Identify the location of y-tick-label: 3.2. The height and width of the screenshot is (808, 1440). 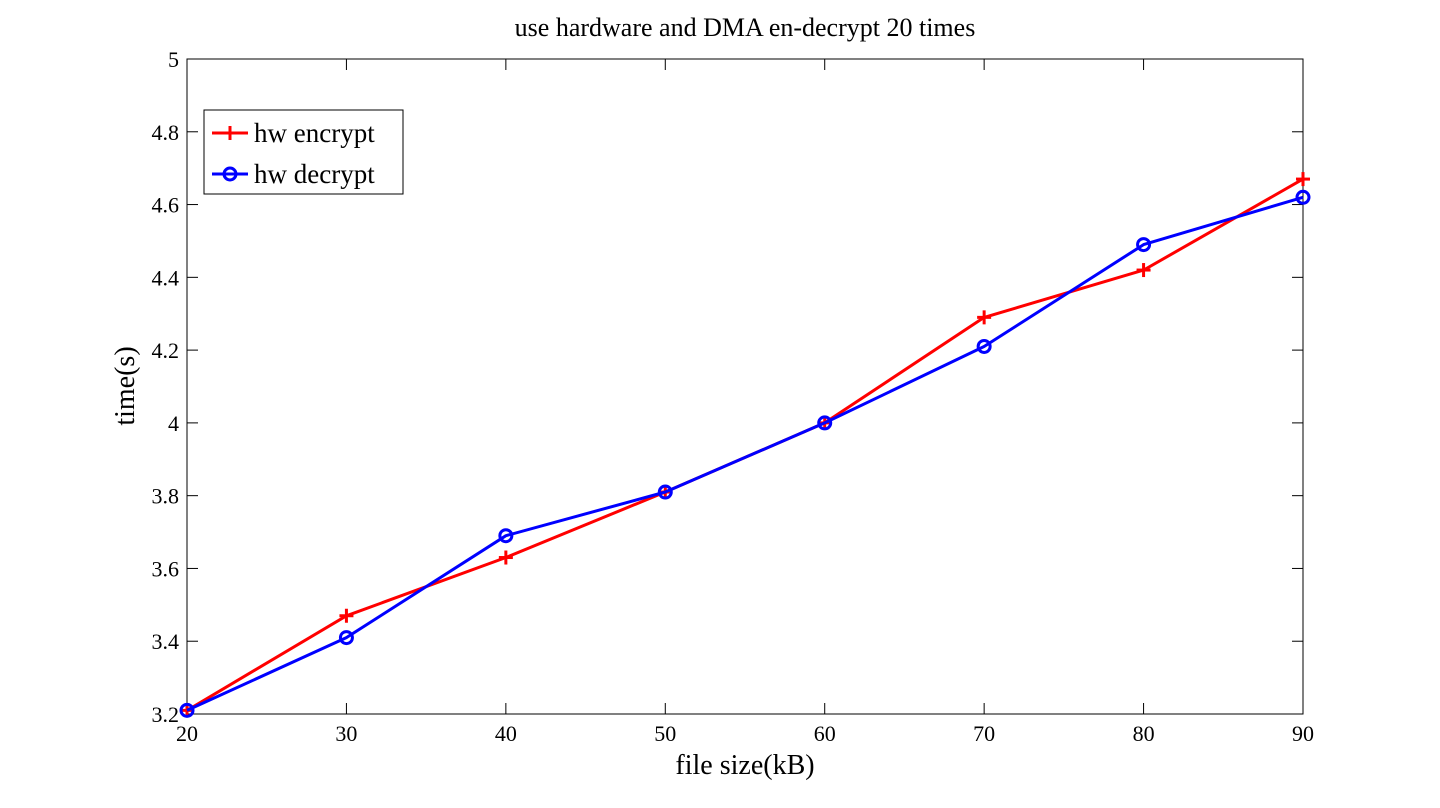
(166, 714).